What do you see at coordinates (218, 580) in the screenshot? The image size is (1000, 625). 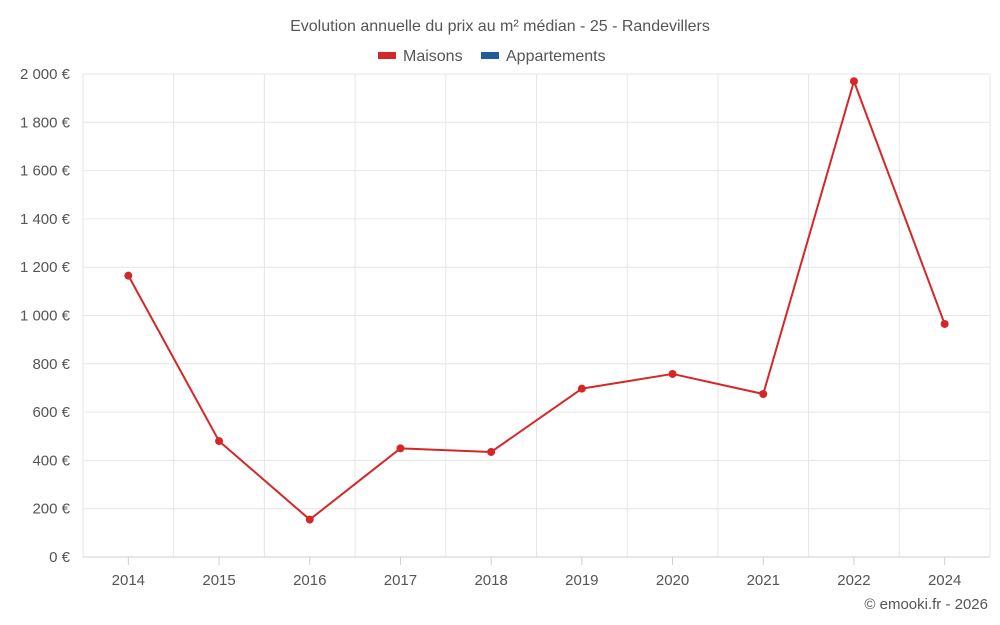 I see `x-tick-label: 2015` at bounding box center [218, 580].